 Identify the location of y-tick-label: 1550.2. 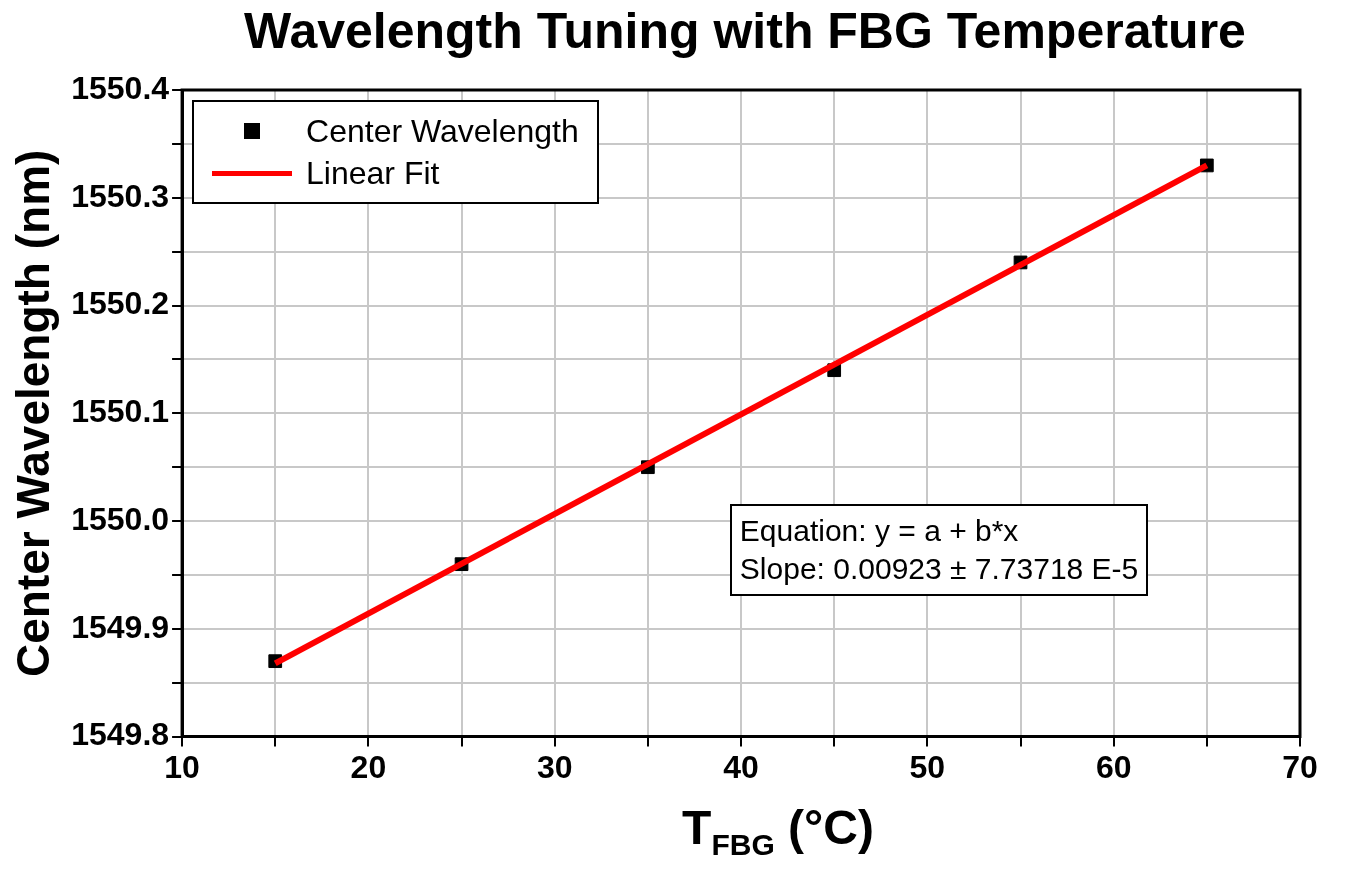
(120, 303).